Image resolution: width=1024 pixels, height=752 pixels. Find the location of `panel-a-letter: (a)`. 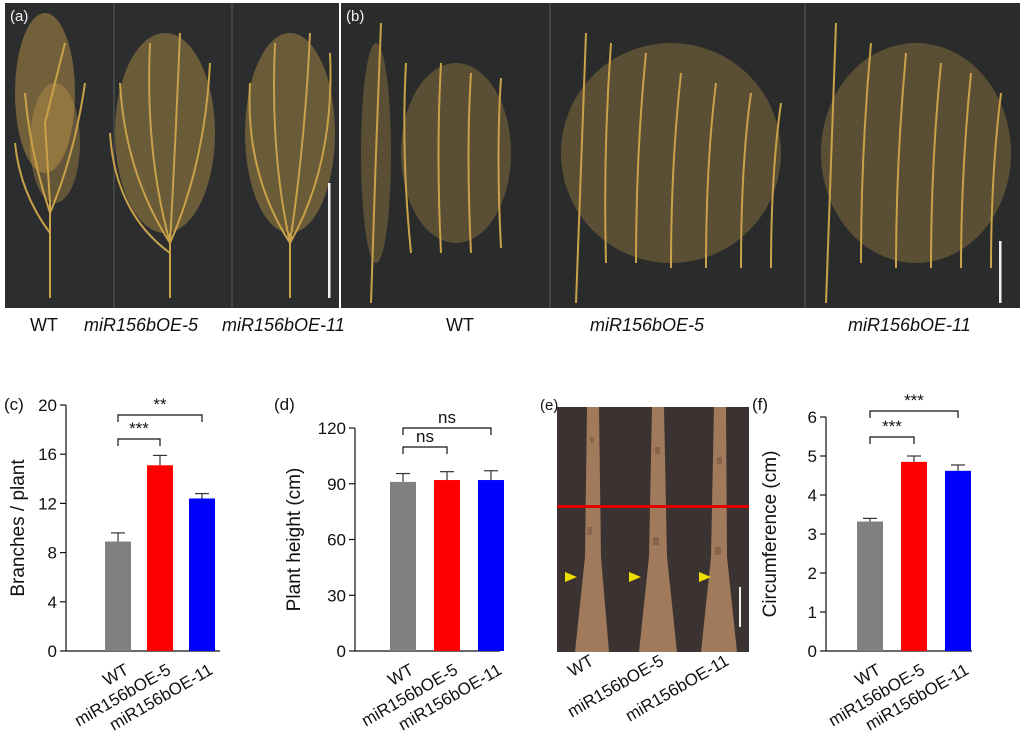

panel-a-letter: (a) is located at coordinates (19, 16).